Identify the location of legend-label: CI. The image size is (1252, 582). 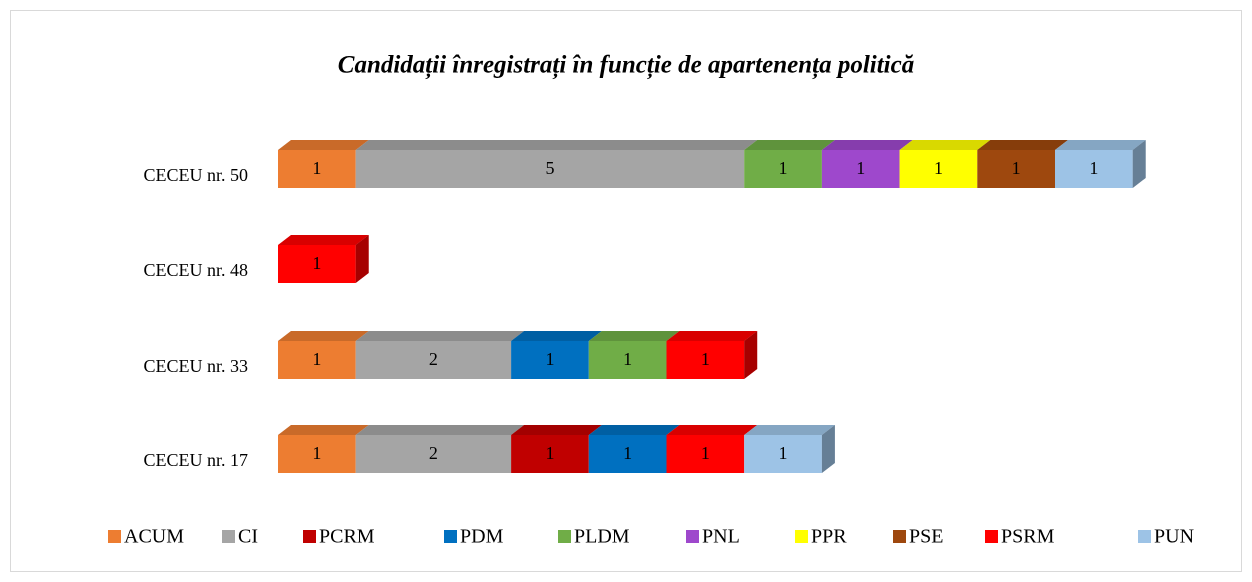
(248, 537).